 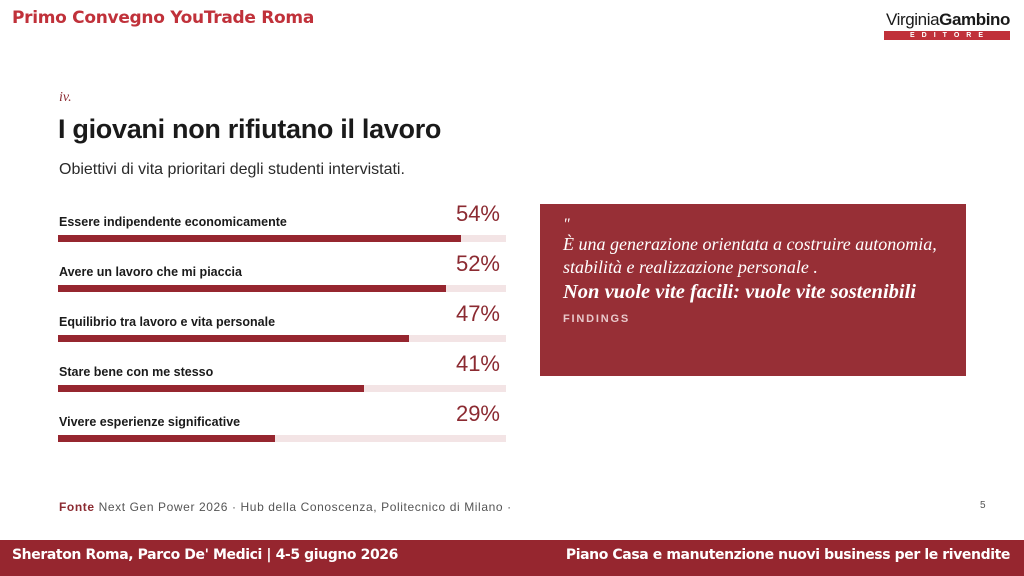 What do you see at coordinates (150, 422) in the screenshot?
I see `bar-label: Vivere esperienze significative` at bounding box center [150, 422].